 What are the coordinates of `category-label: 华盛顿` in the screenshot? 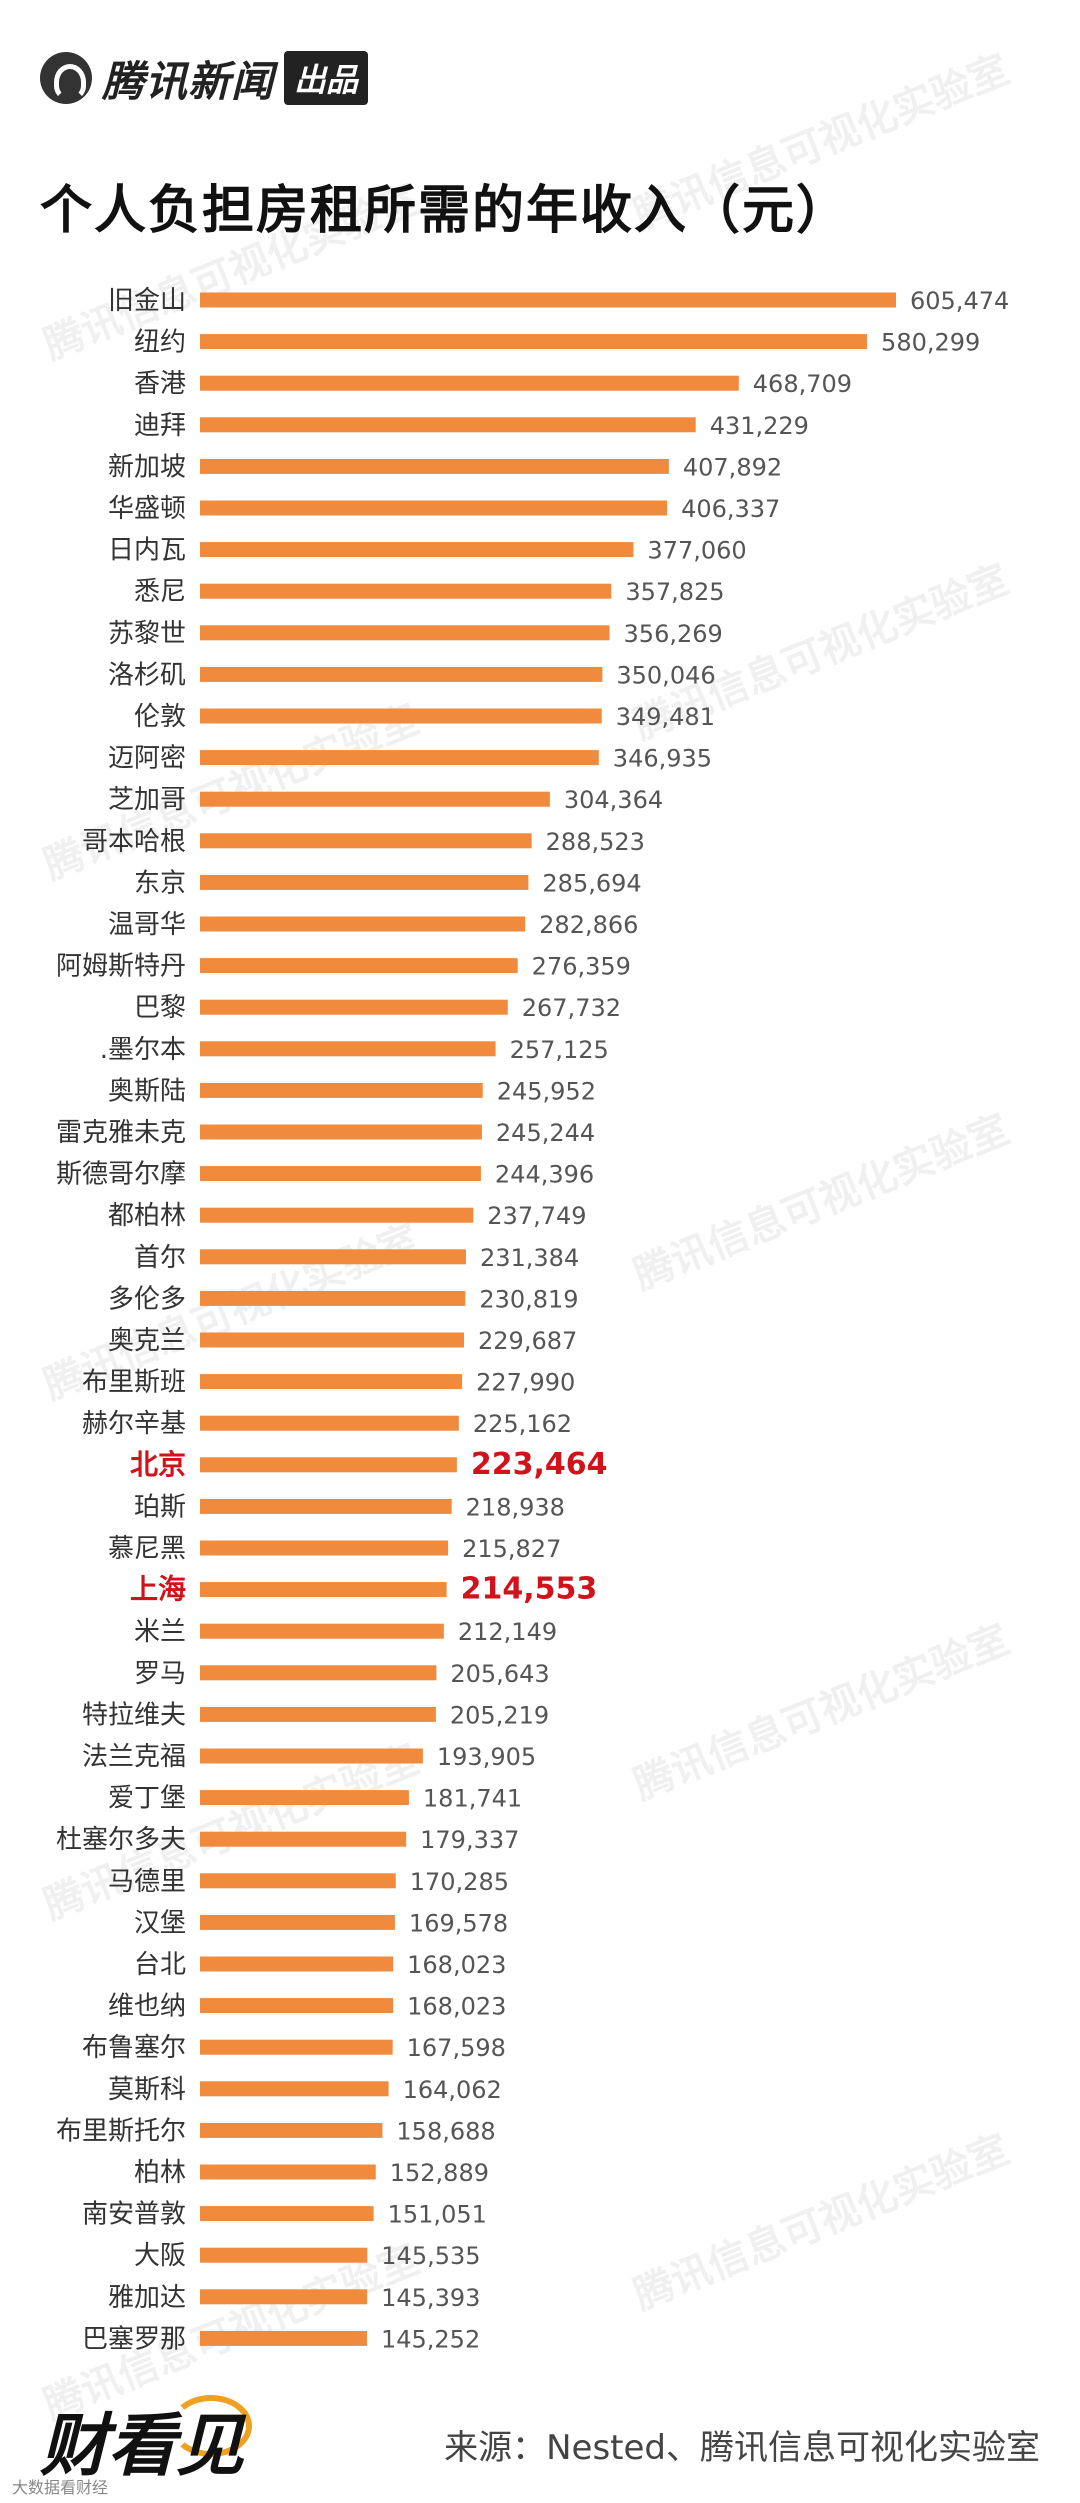 It's located at (147, 509).